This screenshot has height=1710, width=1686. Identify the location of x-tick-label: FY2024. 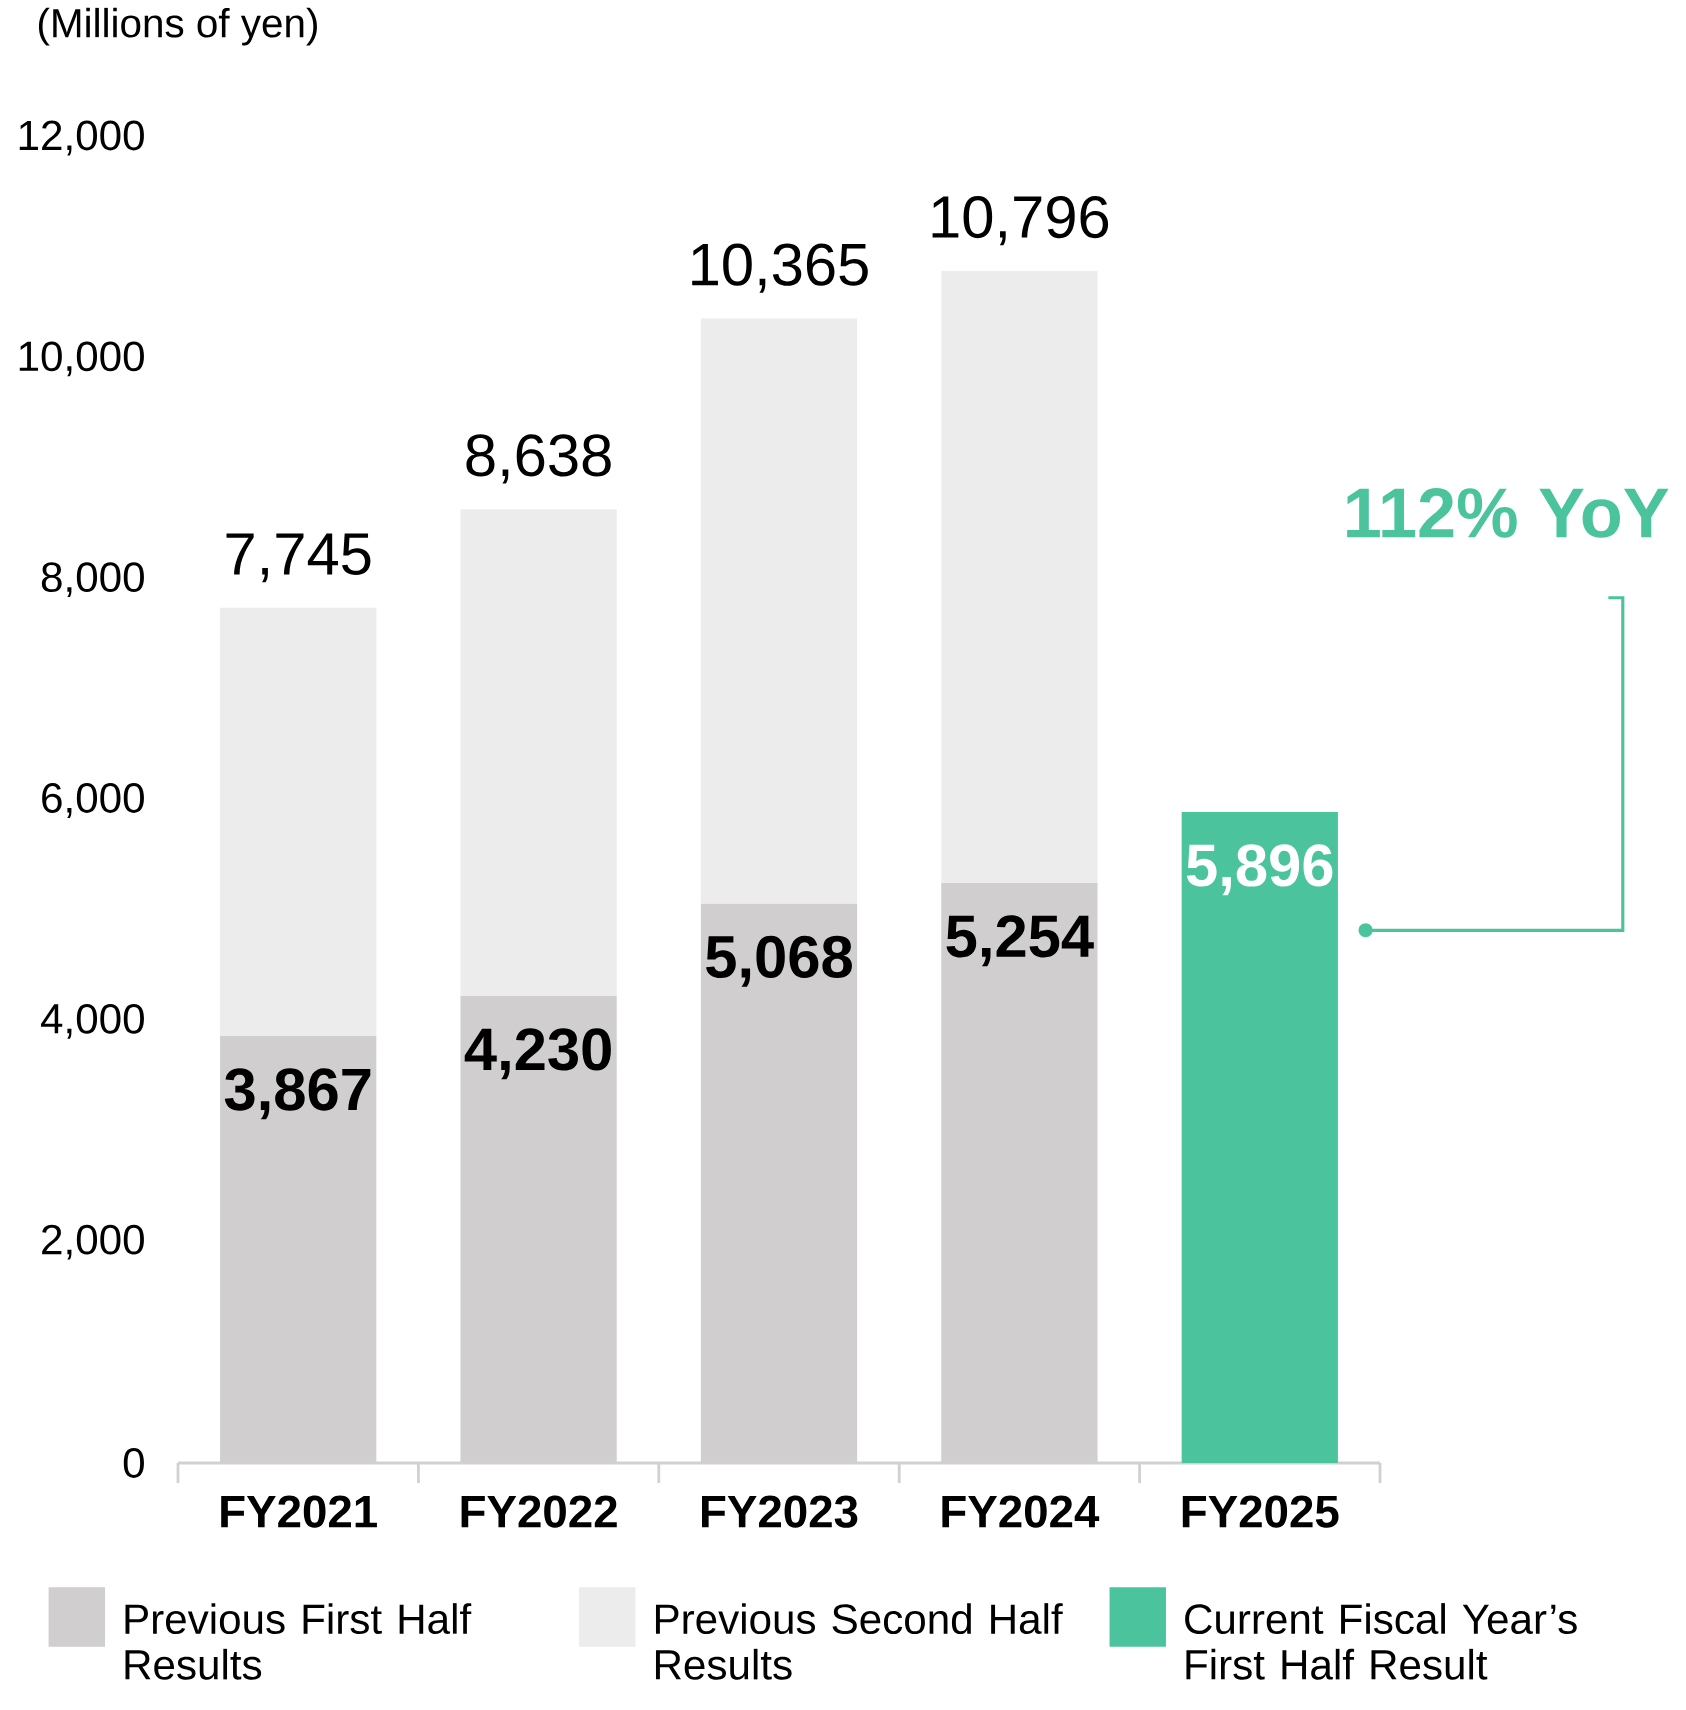
(1021, 1511).